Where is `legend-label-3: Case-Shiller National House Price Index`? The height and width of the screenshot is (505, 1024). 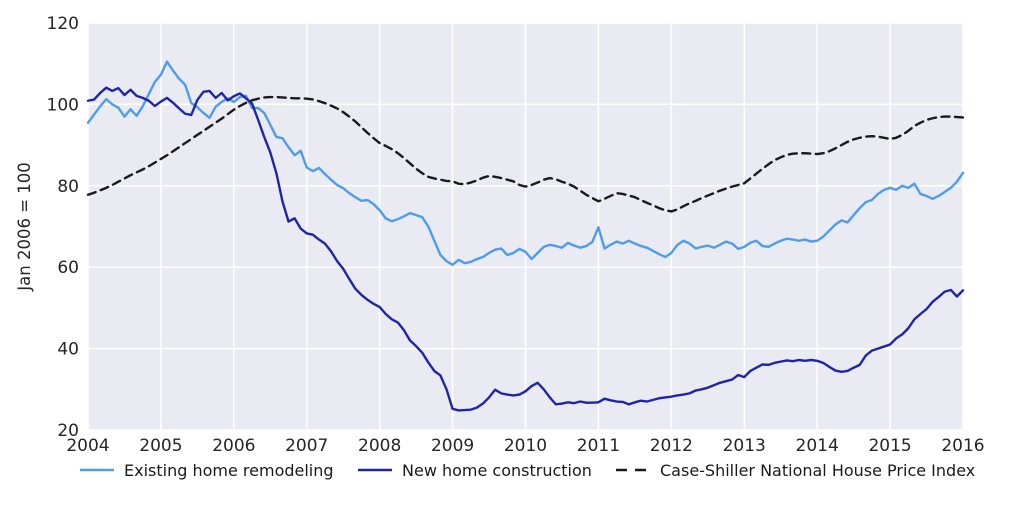 legend-label-3: Case-Shiller National House Price Index is located at coordinates (817, 470).